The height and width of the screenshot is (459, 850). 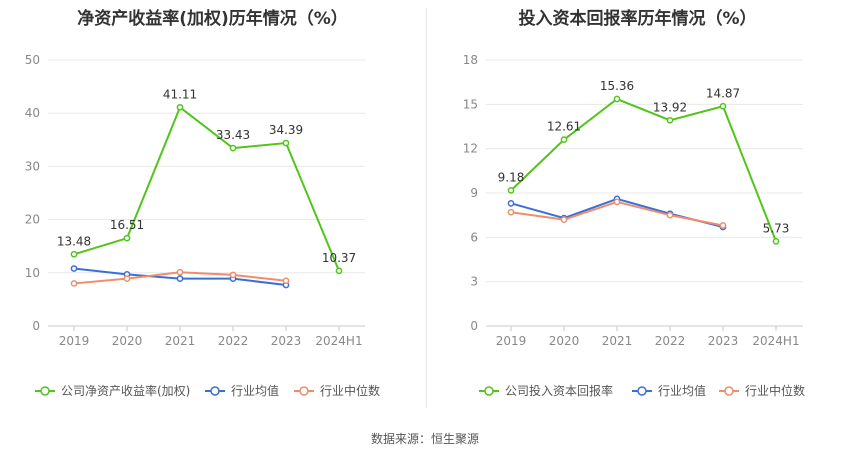 What do you see at coordinates (559, 390) in the screenshot?
I see `legend-label: 公司投入资本回报率` at bounding box center [559, 390].